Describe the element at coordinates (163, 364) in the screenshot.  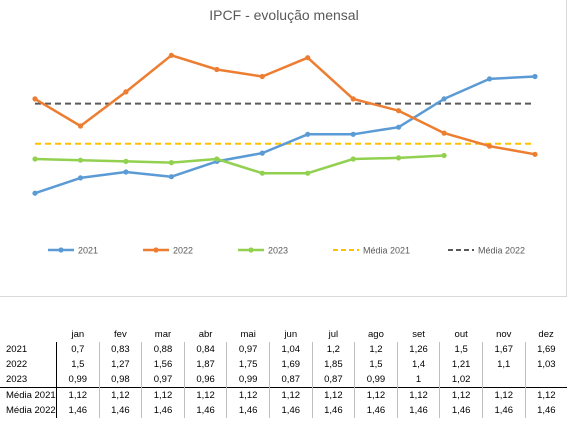
I see `table-cell: 1,56` at that location.